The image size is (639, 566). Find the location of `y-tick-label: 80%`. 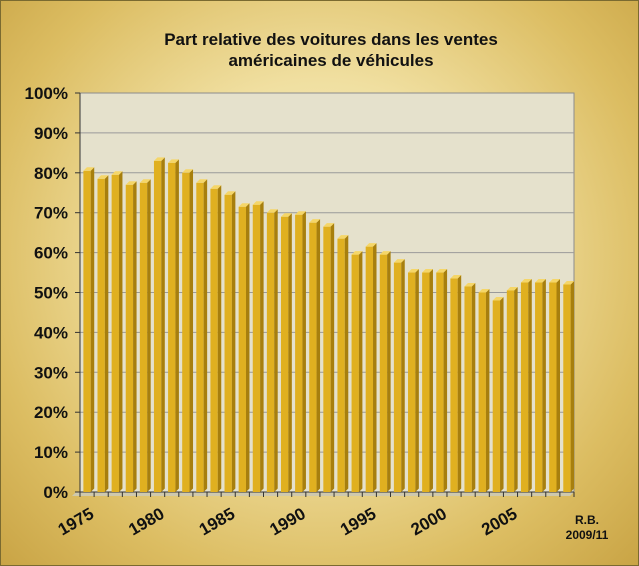

y-tick-label: 80% is located at coordinates (51, 173).